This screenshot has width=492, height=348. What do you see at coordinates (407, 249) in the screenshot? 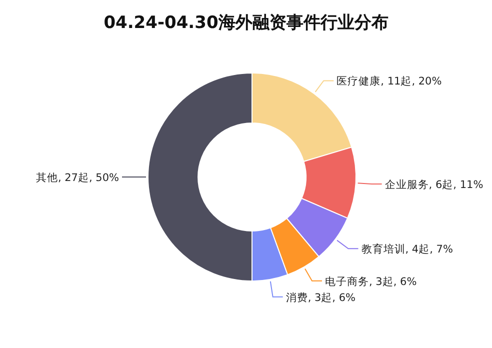
I see `slice-label: 教育培训, 4起, 7%` at bounding box center [407, 249].